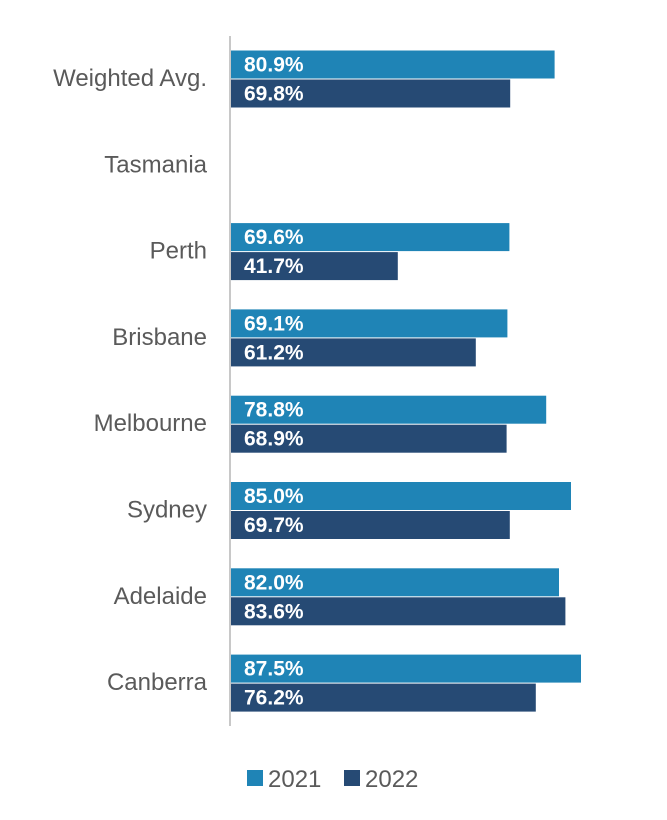 The image size is (667, 820). What do you see at coordinates (369, 323) in the screenshot?
I see `bar-brisbane-2021` at bounding box center [369, 323].